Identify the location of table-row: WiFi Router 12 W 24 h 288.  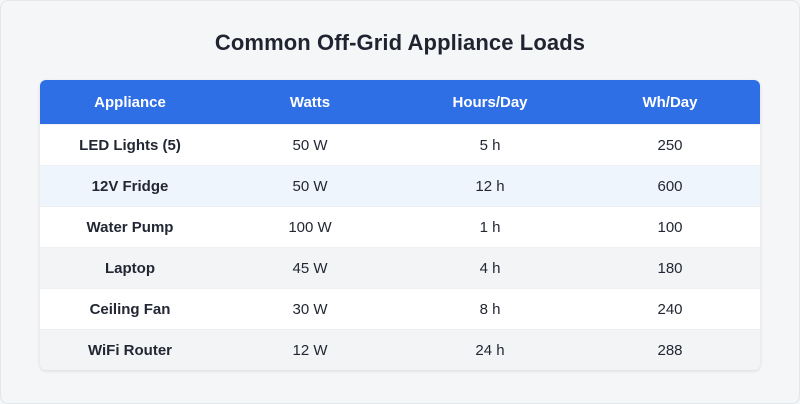
(400, 349).